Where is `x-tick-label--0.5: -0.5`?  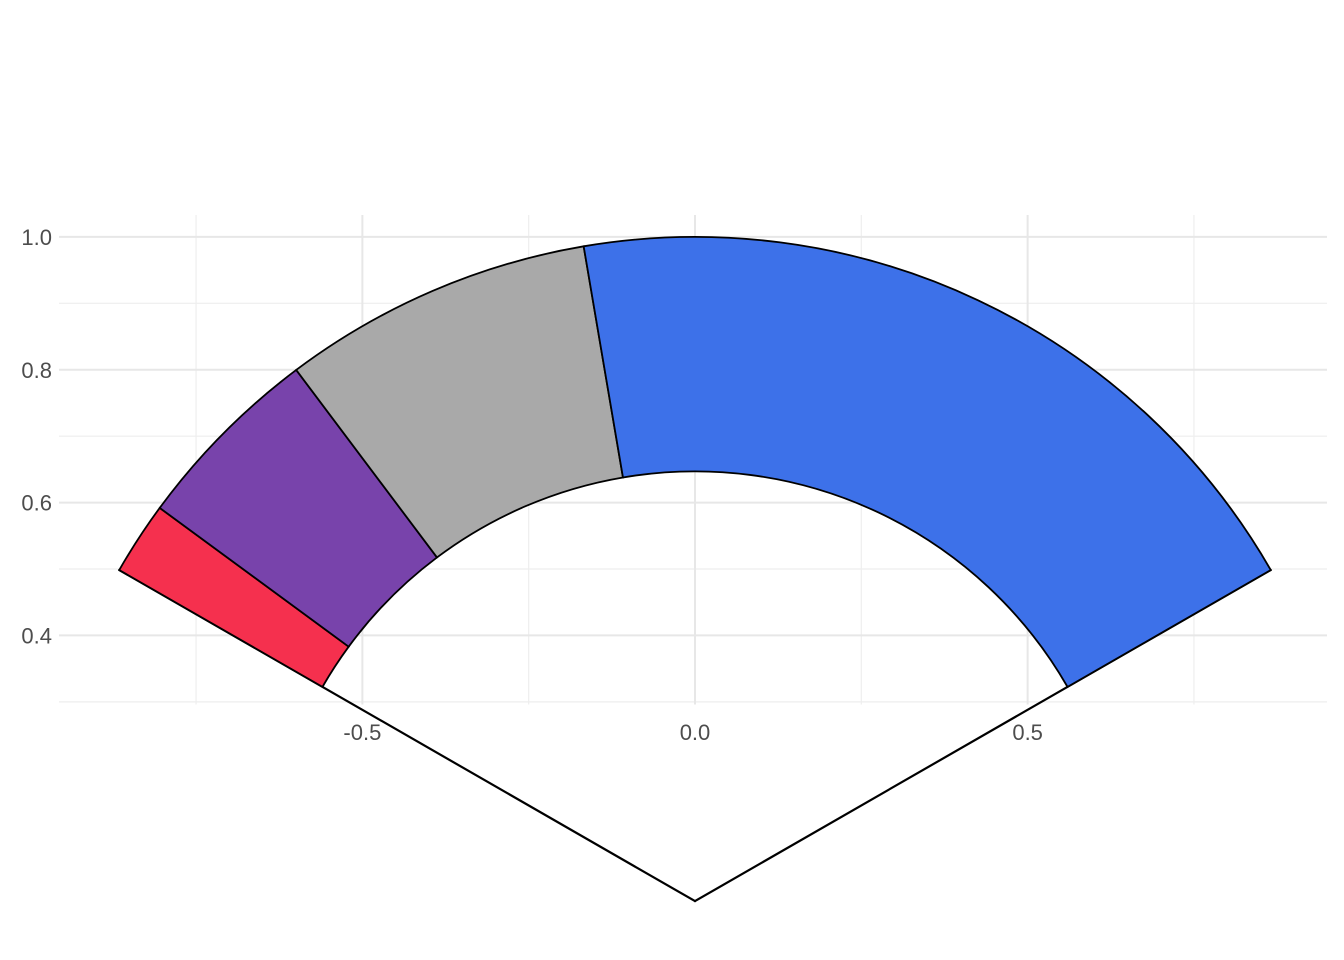 x-tick-label--0.5: -0.5 is located at coordinates (362, 732).